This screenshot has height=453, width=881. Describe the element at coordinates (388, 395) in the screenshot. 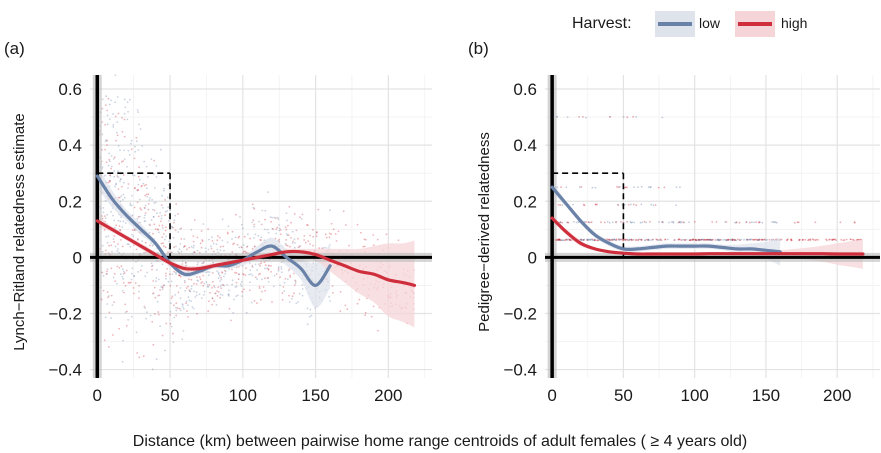

I see `x-tick-label: 200` at that location.